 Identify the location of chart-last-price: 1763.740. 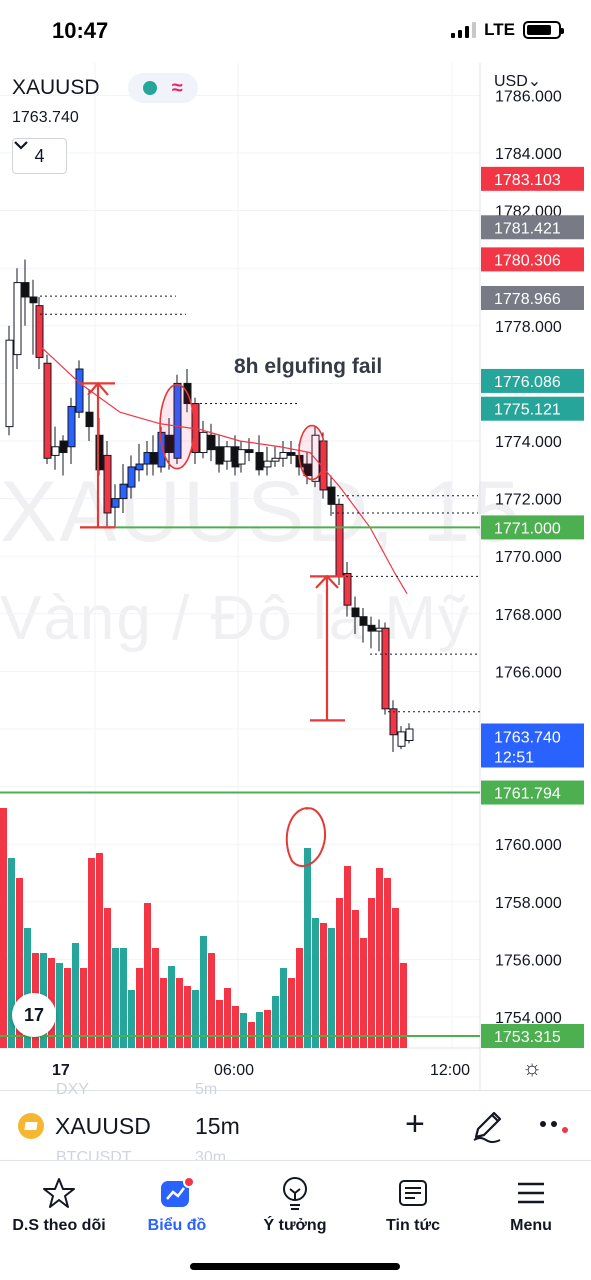
(45, 118).